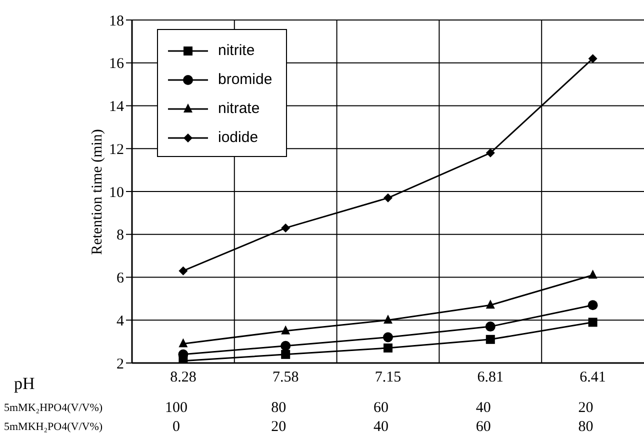 The image size is (644, 438). Describe the element at coordinates (236, 50) in the screenshot. I see `legend-label: nitrite` at that location.